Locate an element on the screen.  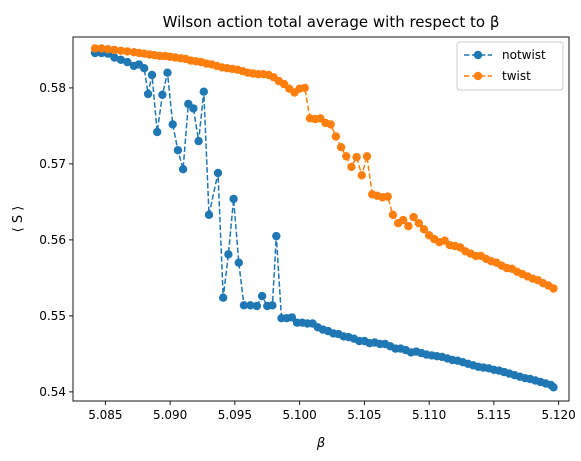
y-axis: 0.54 0.55 0.56 0.57 0.58 is located at coordinates (56, 240).